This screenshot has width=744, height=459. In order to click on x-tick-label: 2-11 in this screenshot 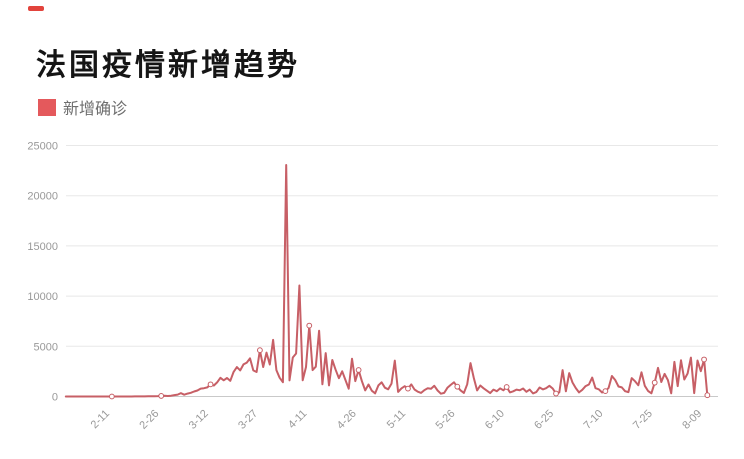, I will do `click(100, 419)`.